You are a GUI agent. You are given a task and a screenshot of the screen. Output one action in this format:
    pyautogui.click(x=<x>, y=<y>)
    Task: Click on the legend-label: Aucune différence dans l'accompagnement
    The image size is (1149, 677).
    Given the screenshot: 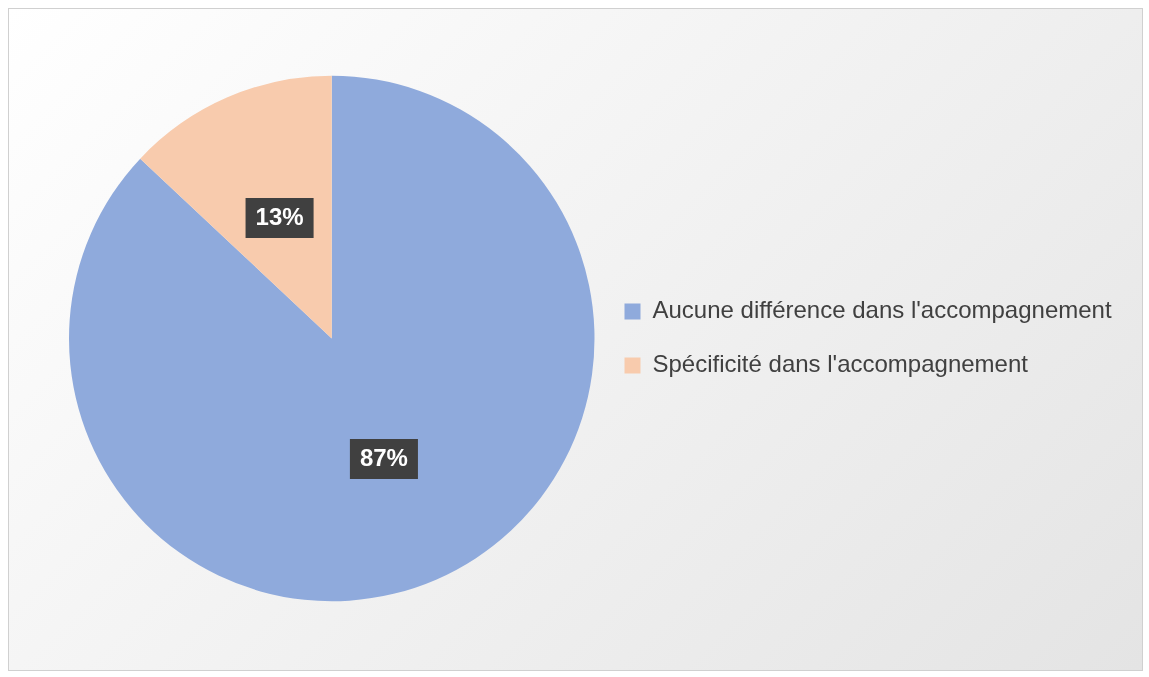 What is the action you would take?
    pyautogui.click(x=882, y=310)
    